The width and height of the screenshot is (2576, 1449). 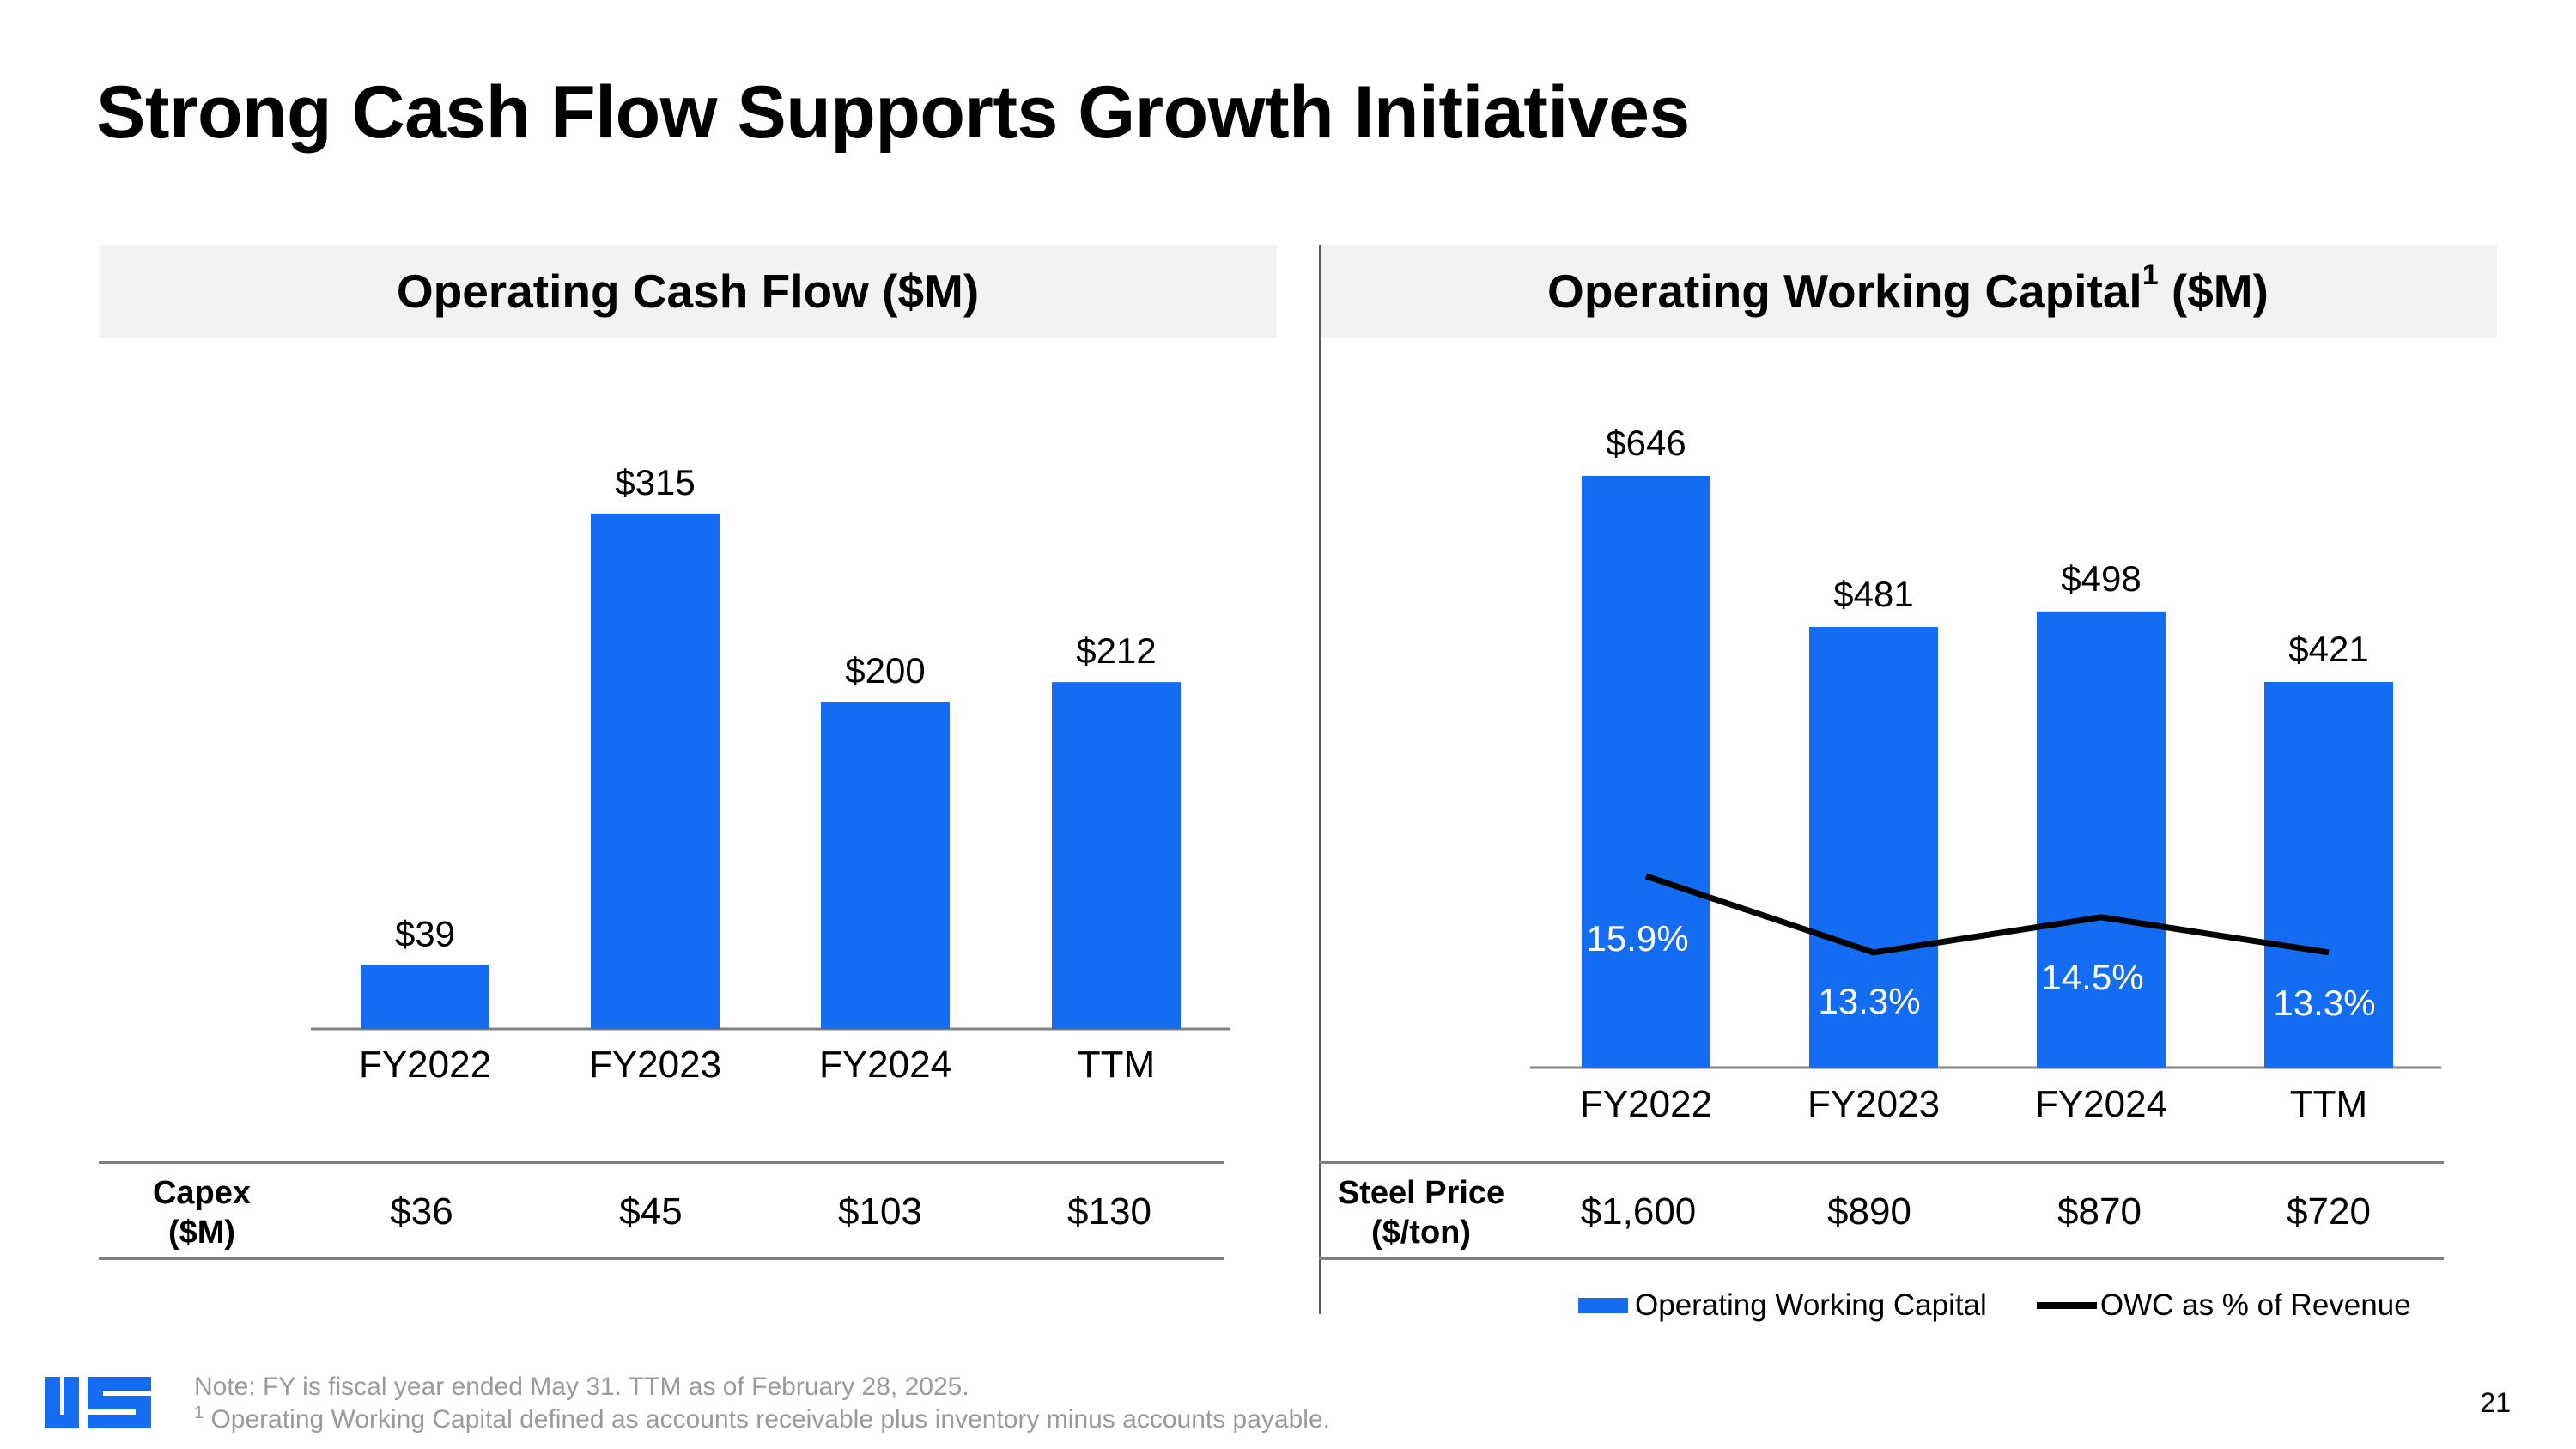 I want to click on ocf-value-label: $315, so click(x=655, y=482).